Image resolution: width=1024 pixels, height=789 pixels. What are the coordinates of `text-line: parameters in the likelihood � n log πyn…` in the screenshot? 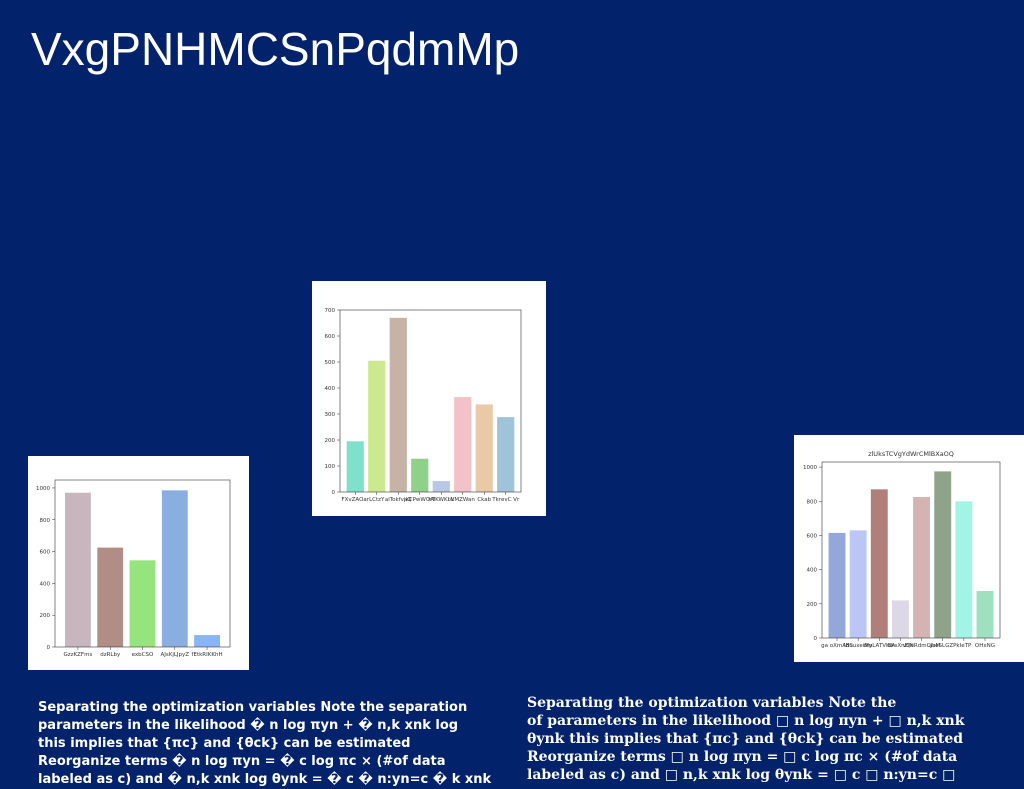 It's located at (248, 725).